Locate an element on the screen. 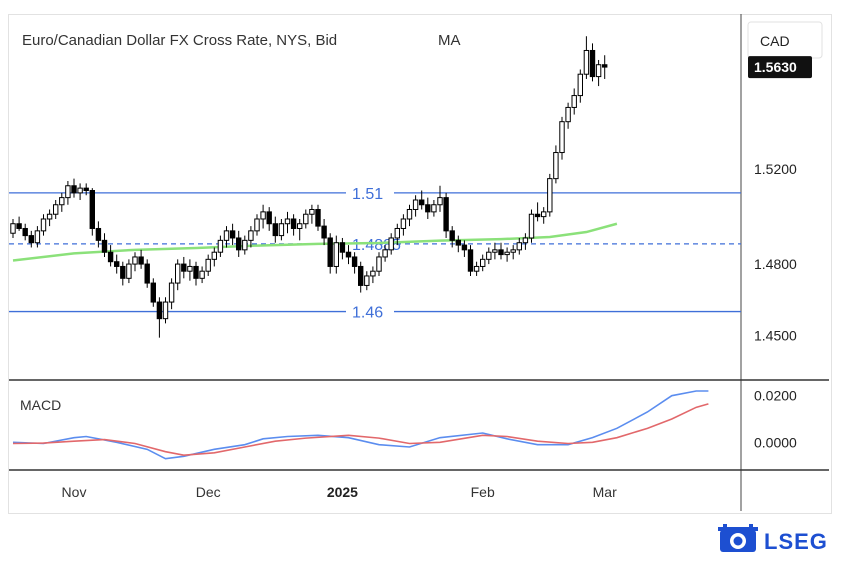 This screenshot has height=561, width=842. indicator-label: MA is located at coordinates (449, 40).